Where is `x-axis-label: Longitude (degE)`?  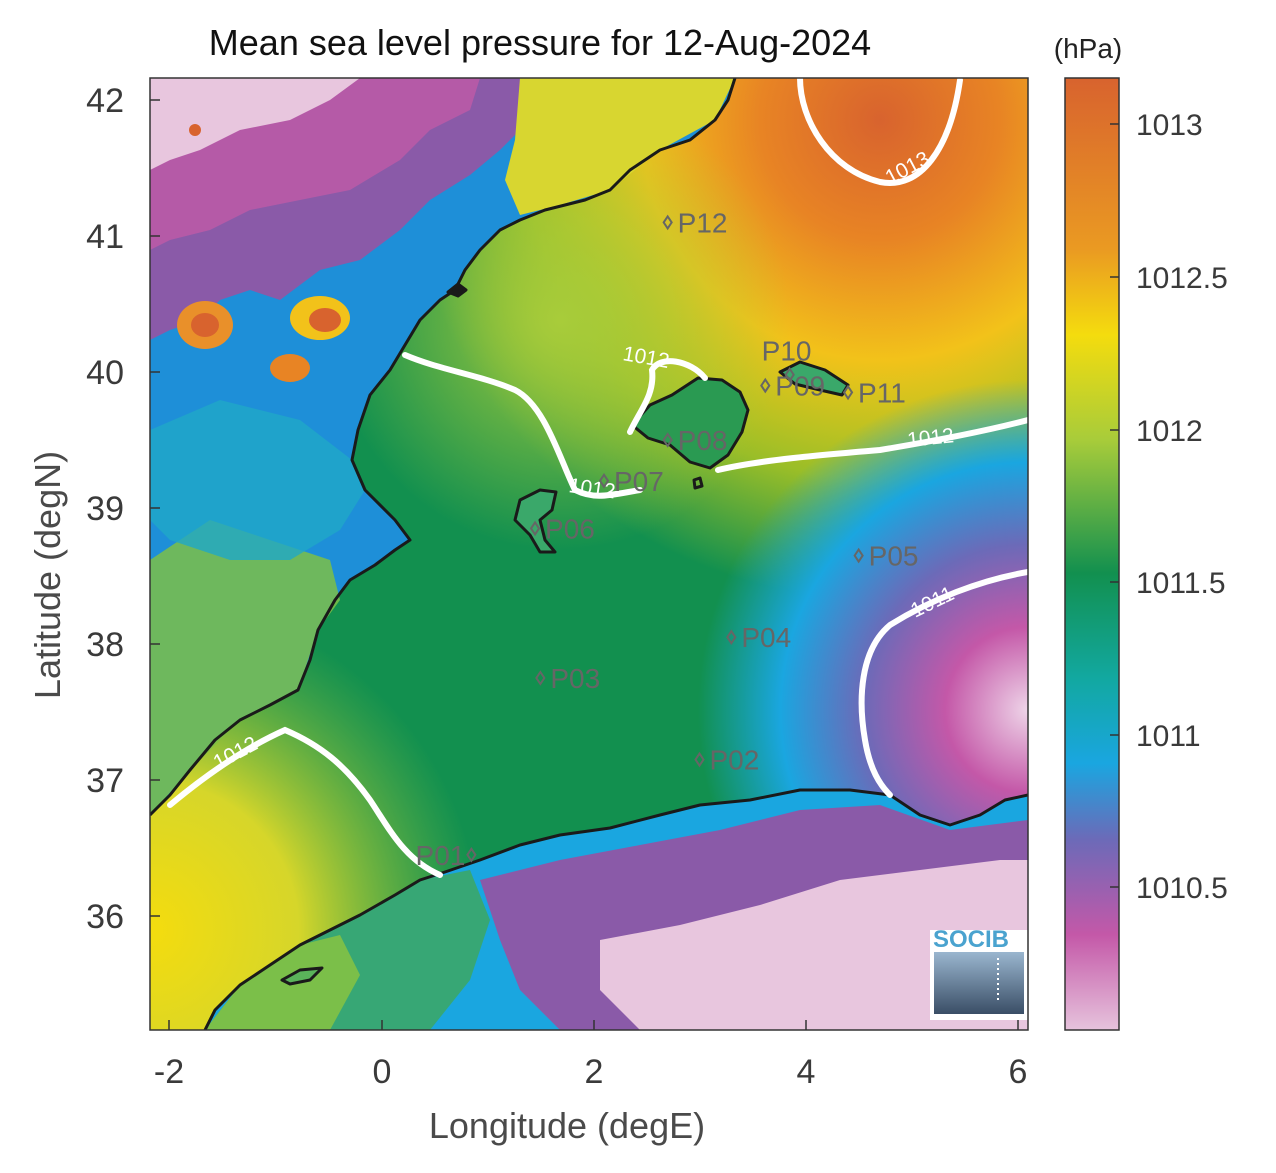 x-axis-label: Longitude (degE) is located at coordinates (567, 1125).